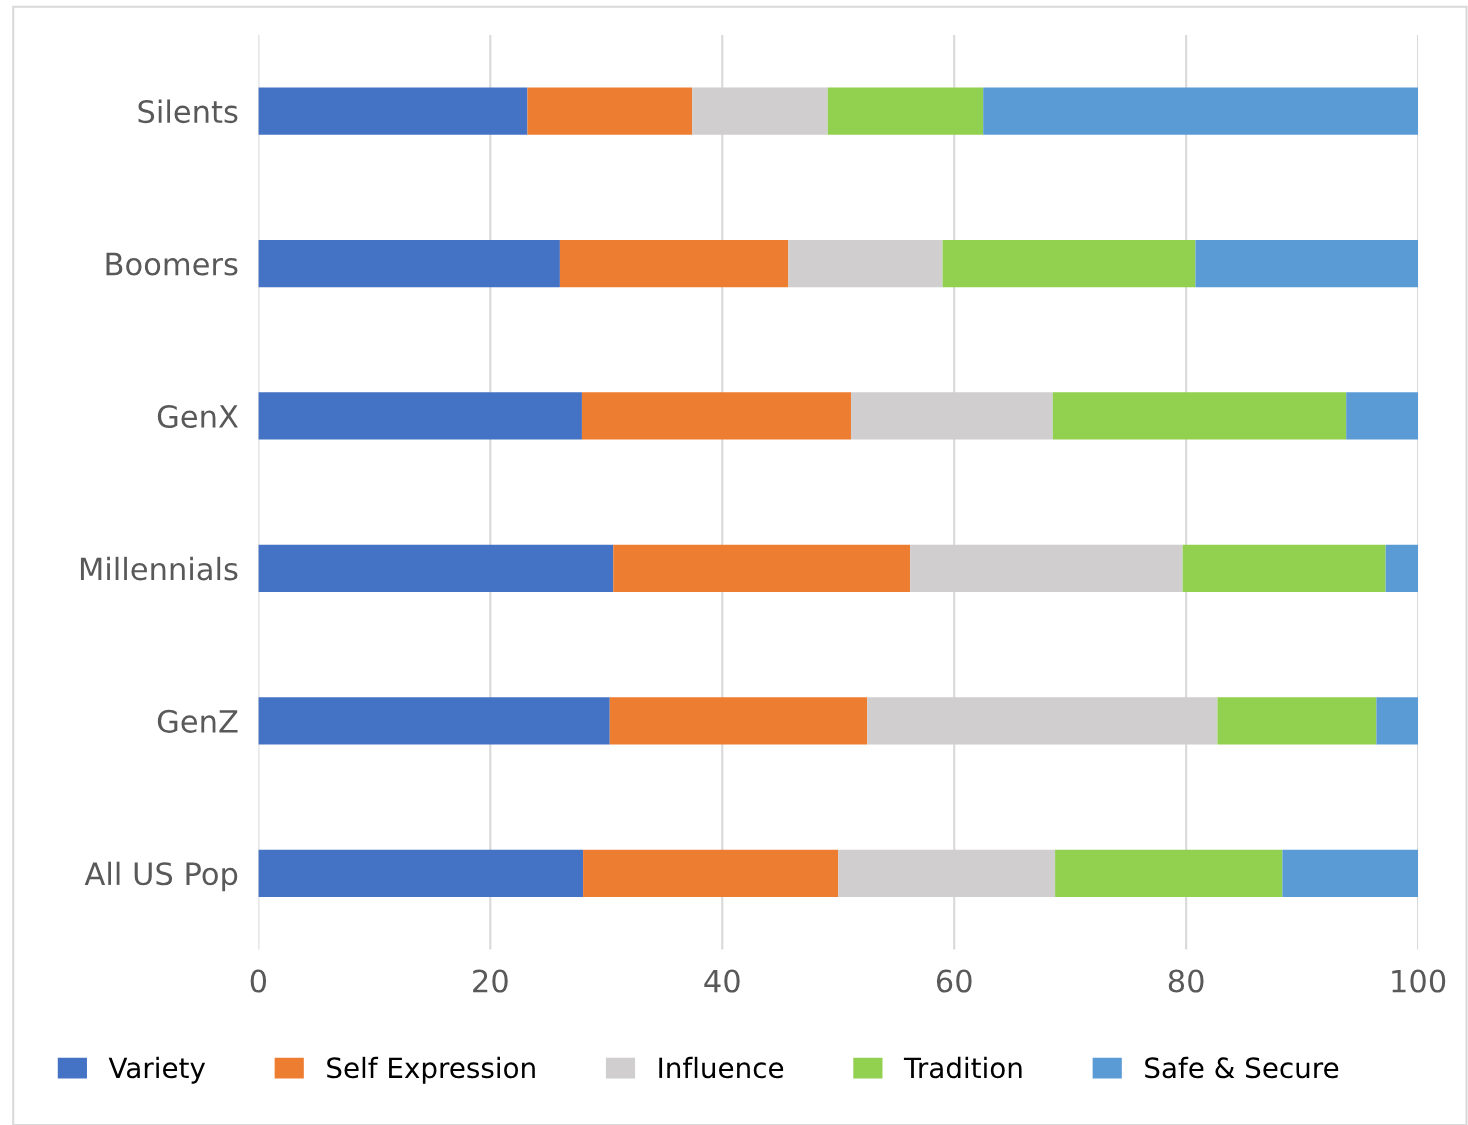 This screenshot has width=1468, height=1125. Describe the element at coordinates (1419, 981) in the screenshot. I see `x-tick-label: 100` at that location.